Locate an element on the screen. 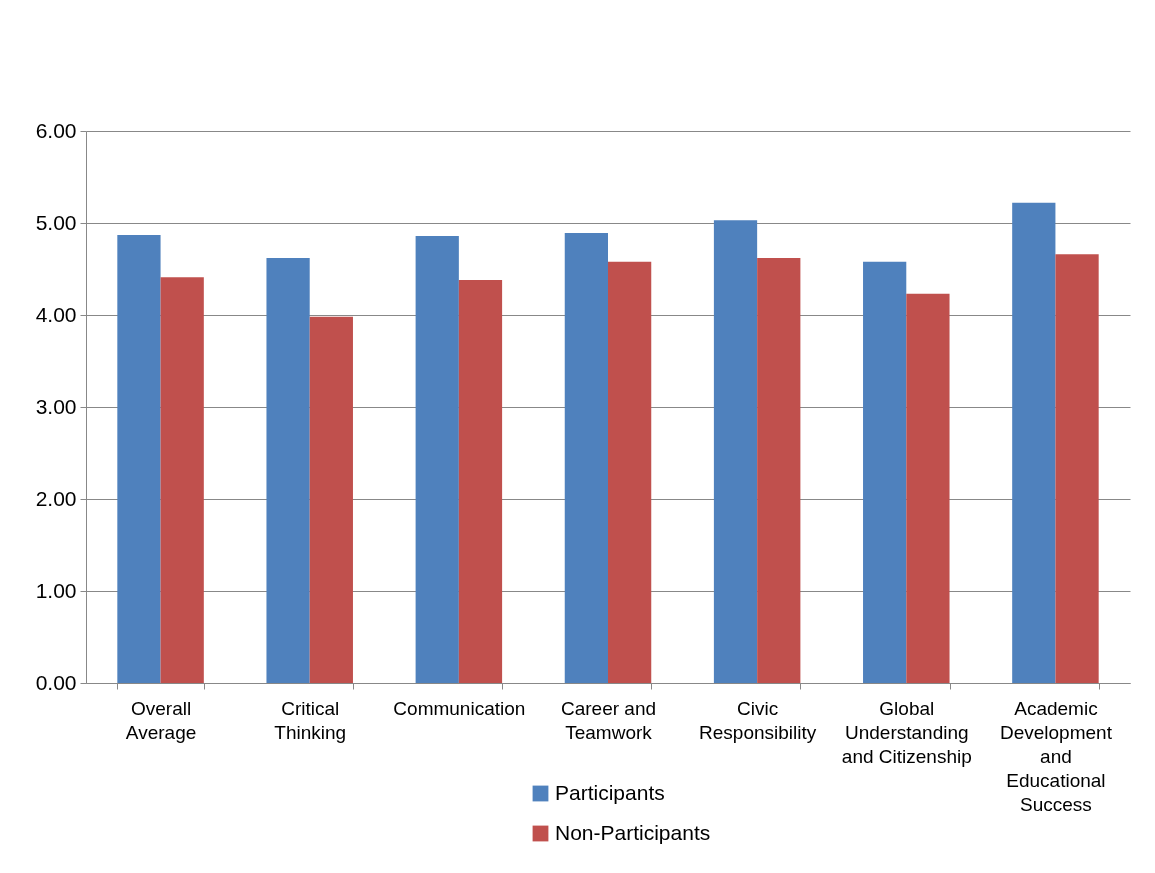 The image size is (1155, 873). x-tick-label: Global Understanding and Citizenship is located at coordinates (906, 732).